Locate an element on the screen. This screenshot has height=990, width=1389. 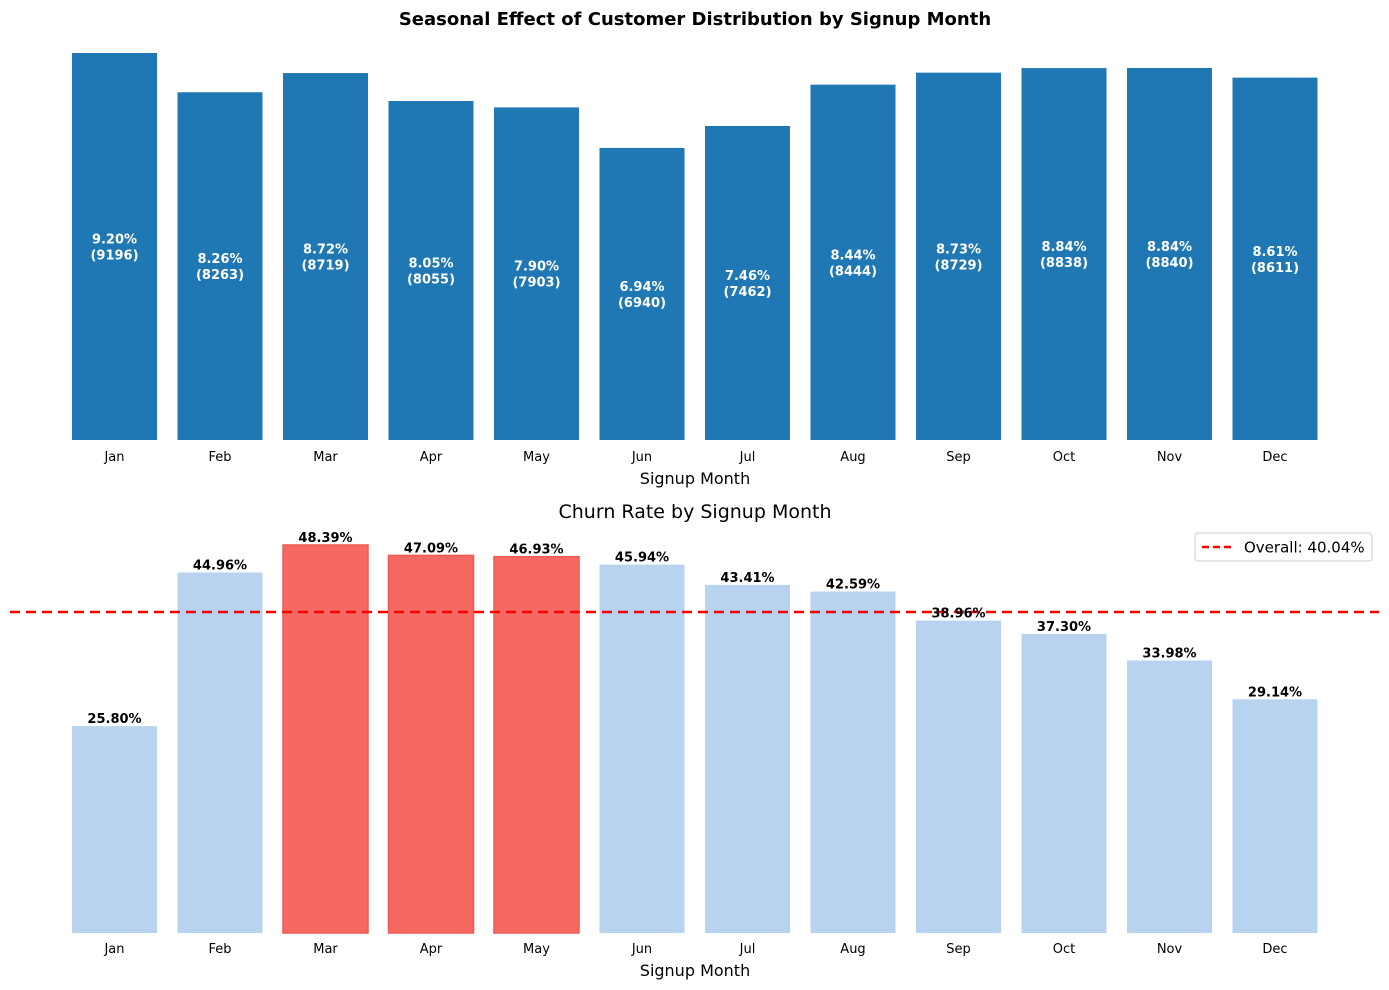
distribution-bar-dec is located at coordinates (1275, 258).